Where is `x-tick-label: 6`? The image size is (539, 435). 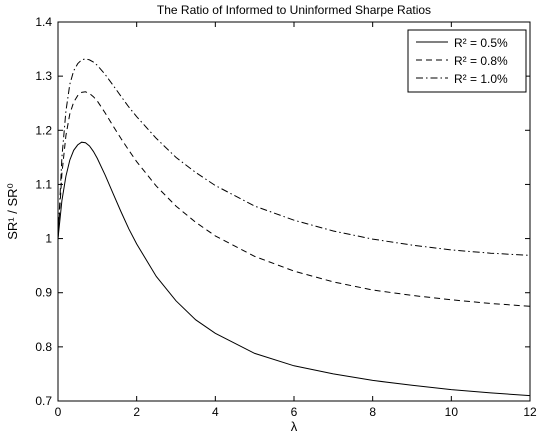 x-tick-label: 6 is located at coordinates (294, 412).